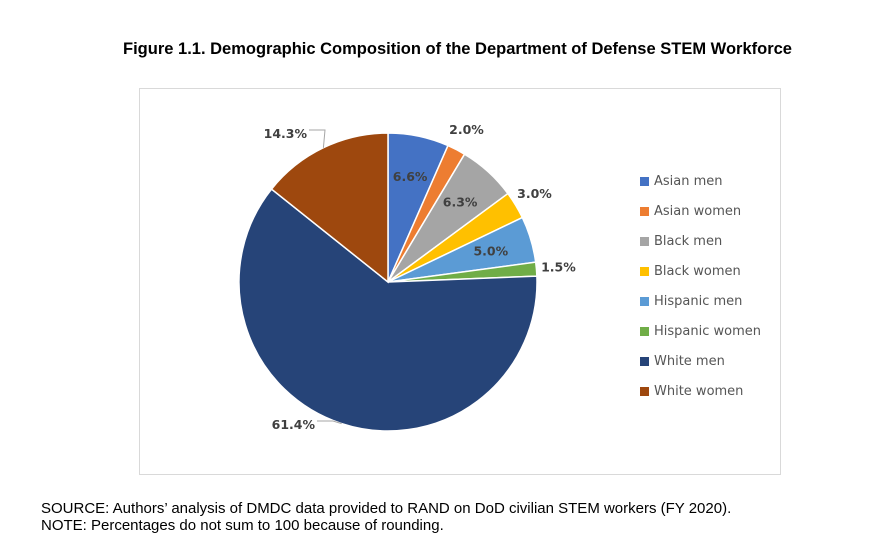 The image size is (872, 543). I want to click on legend-swatch-asian-men, so click(644, 181).